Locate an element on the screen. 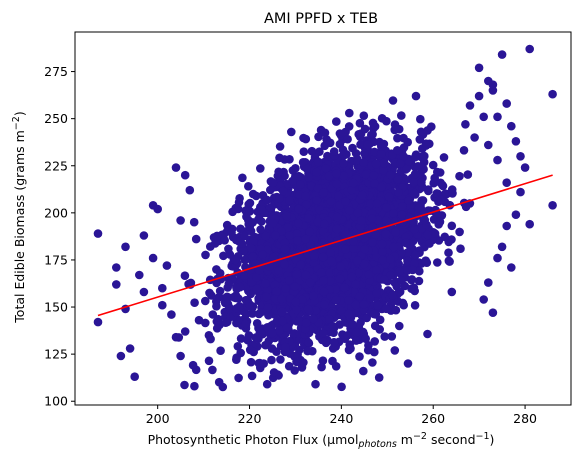  chart-title: AMI PPFD x TEB is located at coordinates (321, 19).